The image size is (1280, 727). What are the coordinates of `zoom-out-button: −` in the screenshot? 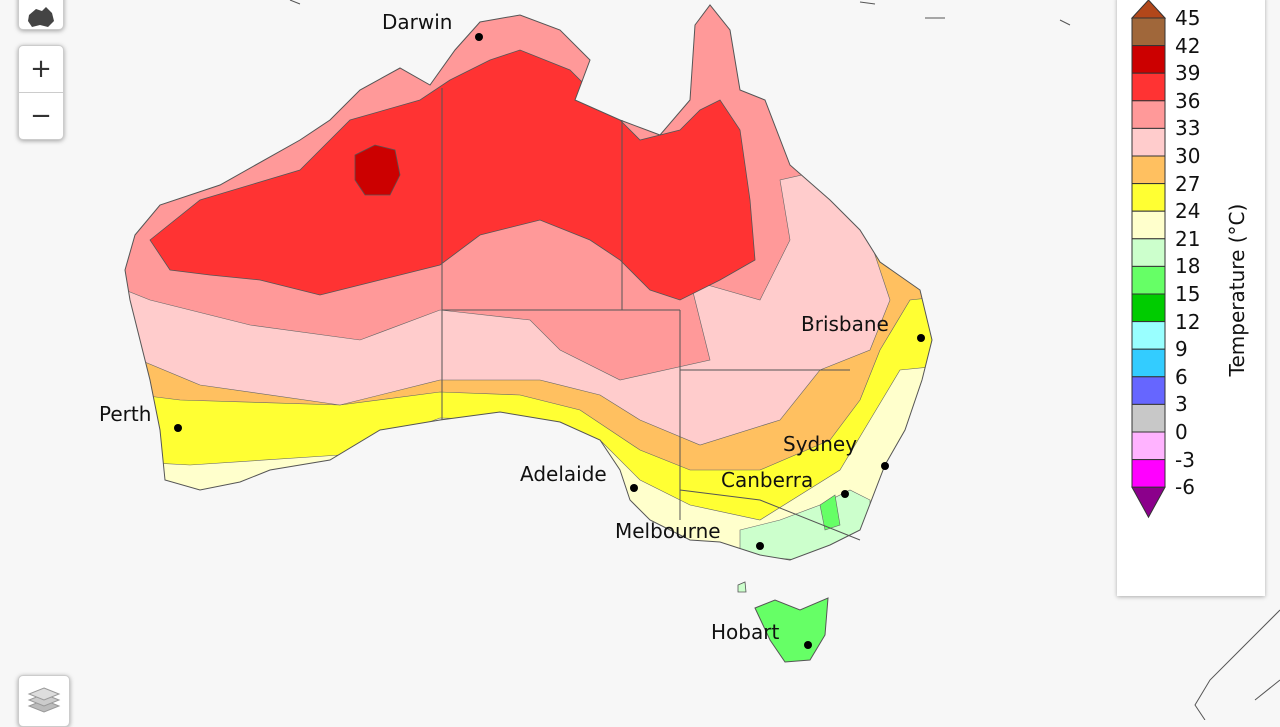 It's located at (41, 115).